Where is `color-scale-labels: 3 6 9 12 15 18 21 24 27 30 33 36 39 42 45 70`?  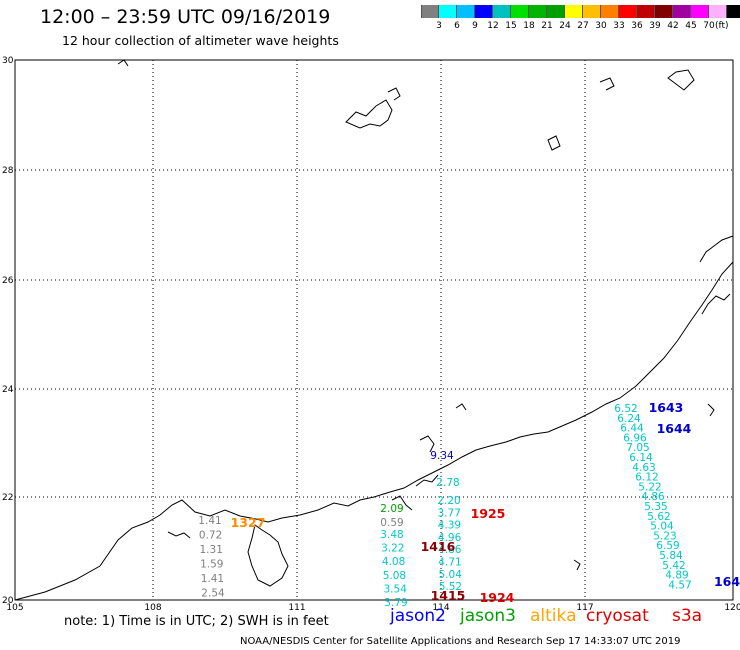 color-scale-labels: 3 6 9 12 15 18 21 24 27 30 33 36 39 42 45 70 is located at coordinates (580, 27).